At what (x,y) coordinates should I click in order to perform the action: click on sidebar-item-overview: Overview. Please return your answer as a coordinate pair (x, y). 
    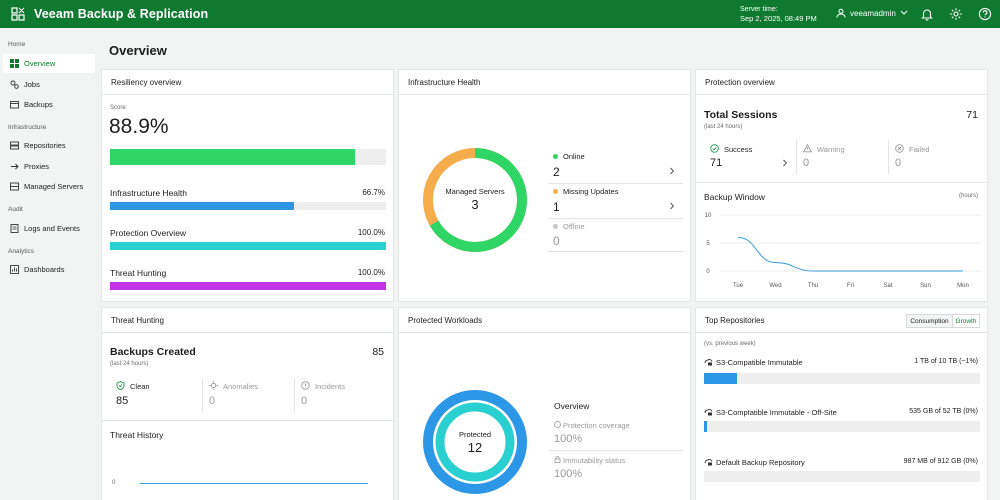
    Looking at the image, I should click on (49, 63).